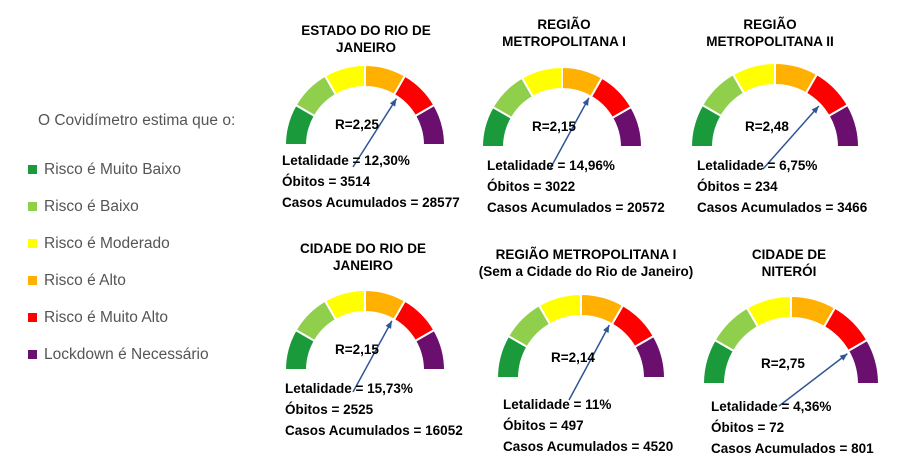 This screenshot has width=900, height=460. Describe the element at coordinates (564, 33) in the screenshot. I see `gauge-title: REGIÃO METROPOLITANA I` at that location.